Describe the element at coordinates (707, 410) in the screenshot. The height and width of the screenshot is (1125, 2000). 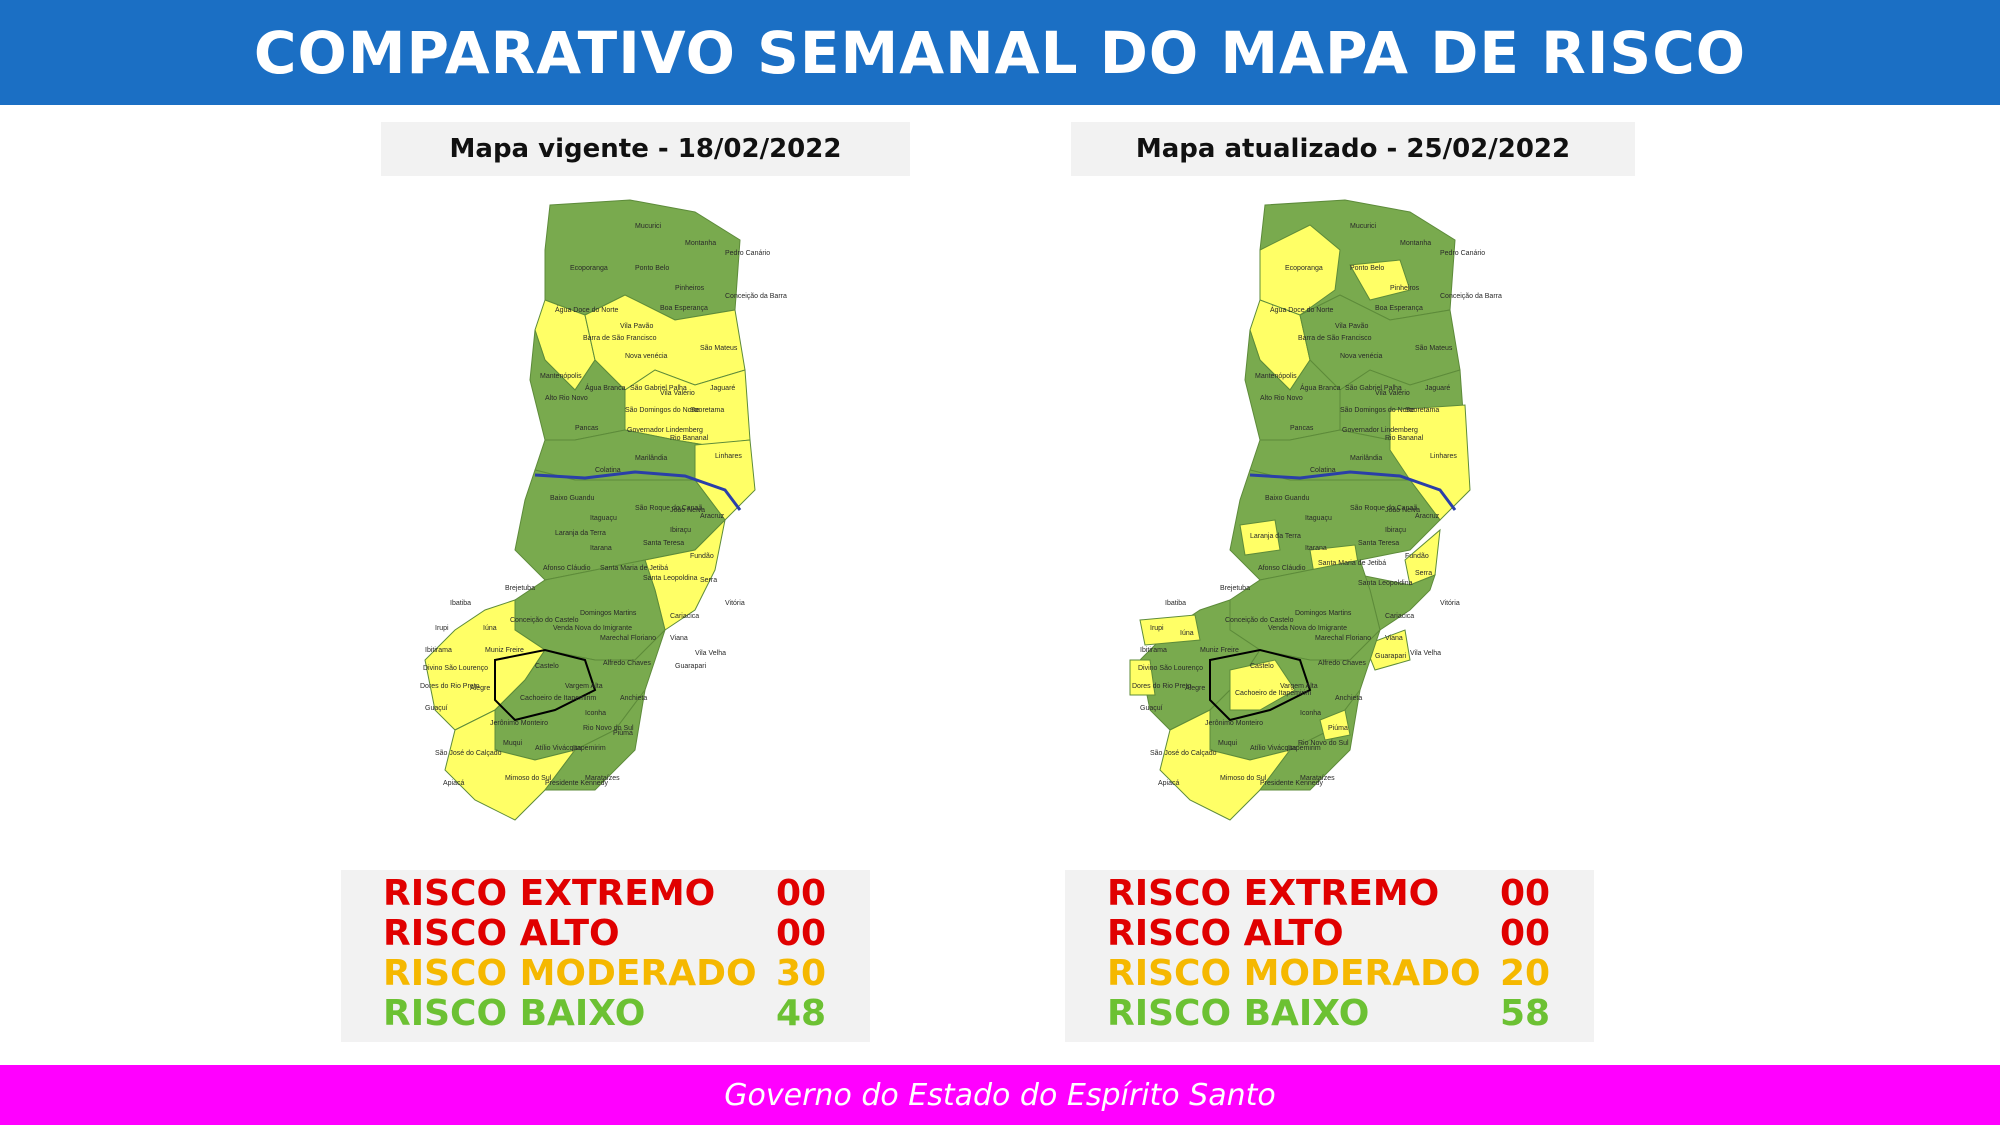
I see `map-label: Sooretama` at that location.